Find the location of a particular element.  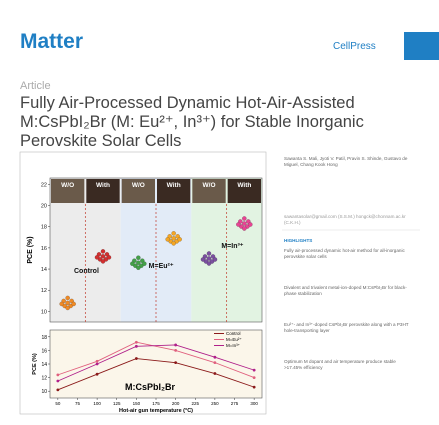

logo-block is located at coordinates (421, 46).